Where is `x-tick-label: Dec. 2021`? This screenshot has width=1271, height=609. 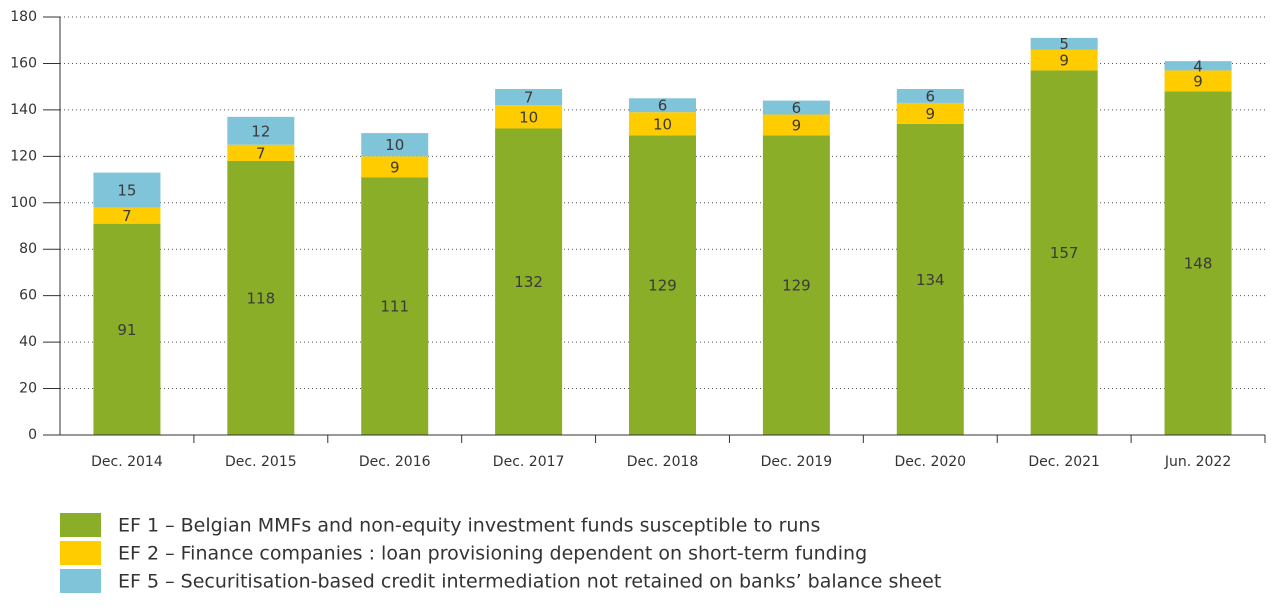 x-tick-label: Dec. 2021 is located at coordinates (1064, 462).